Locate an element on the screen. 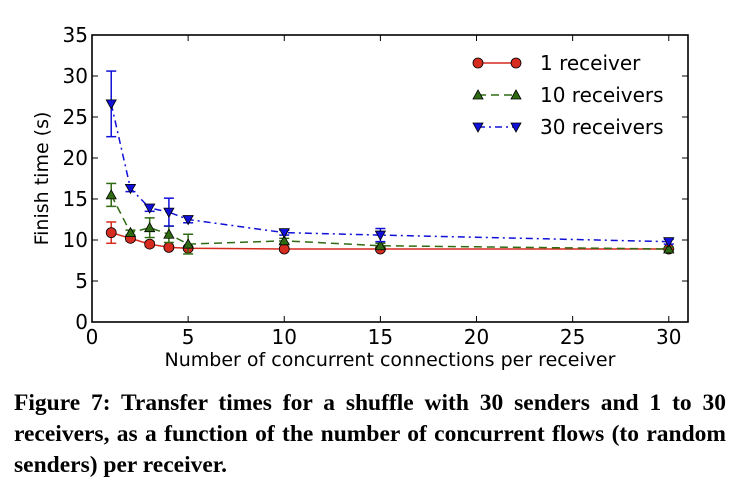 Image resolution: width=738 pixels, height=504 pixels. legend-item-0: 1 receiver is located at coordinates (556, 63).